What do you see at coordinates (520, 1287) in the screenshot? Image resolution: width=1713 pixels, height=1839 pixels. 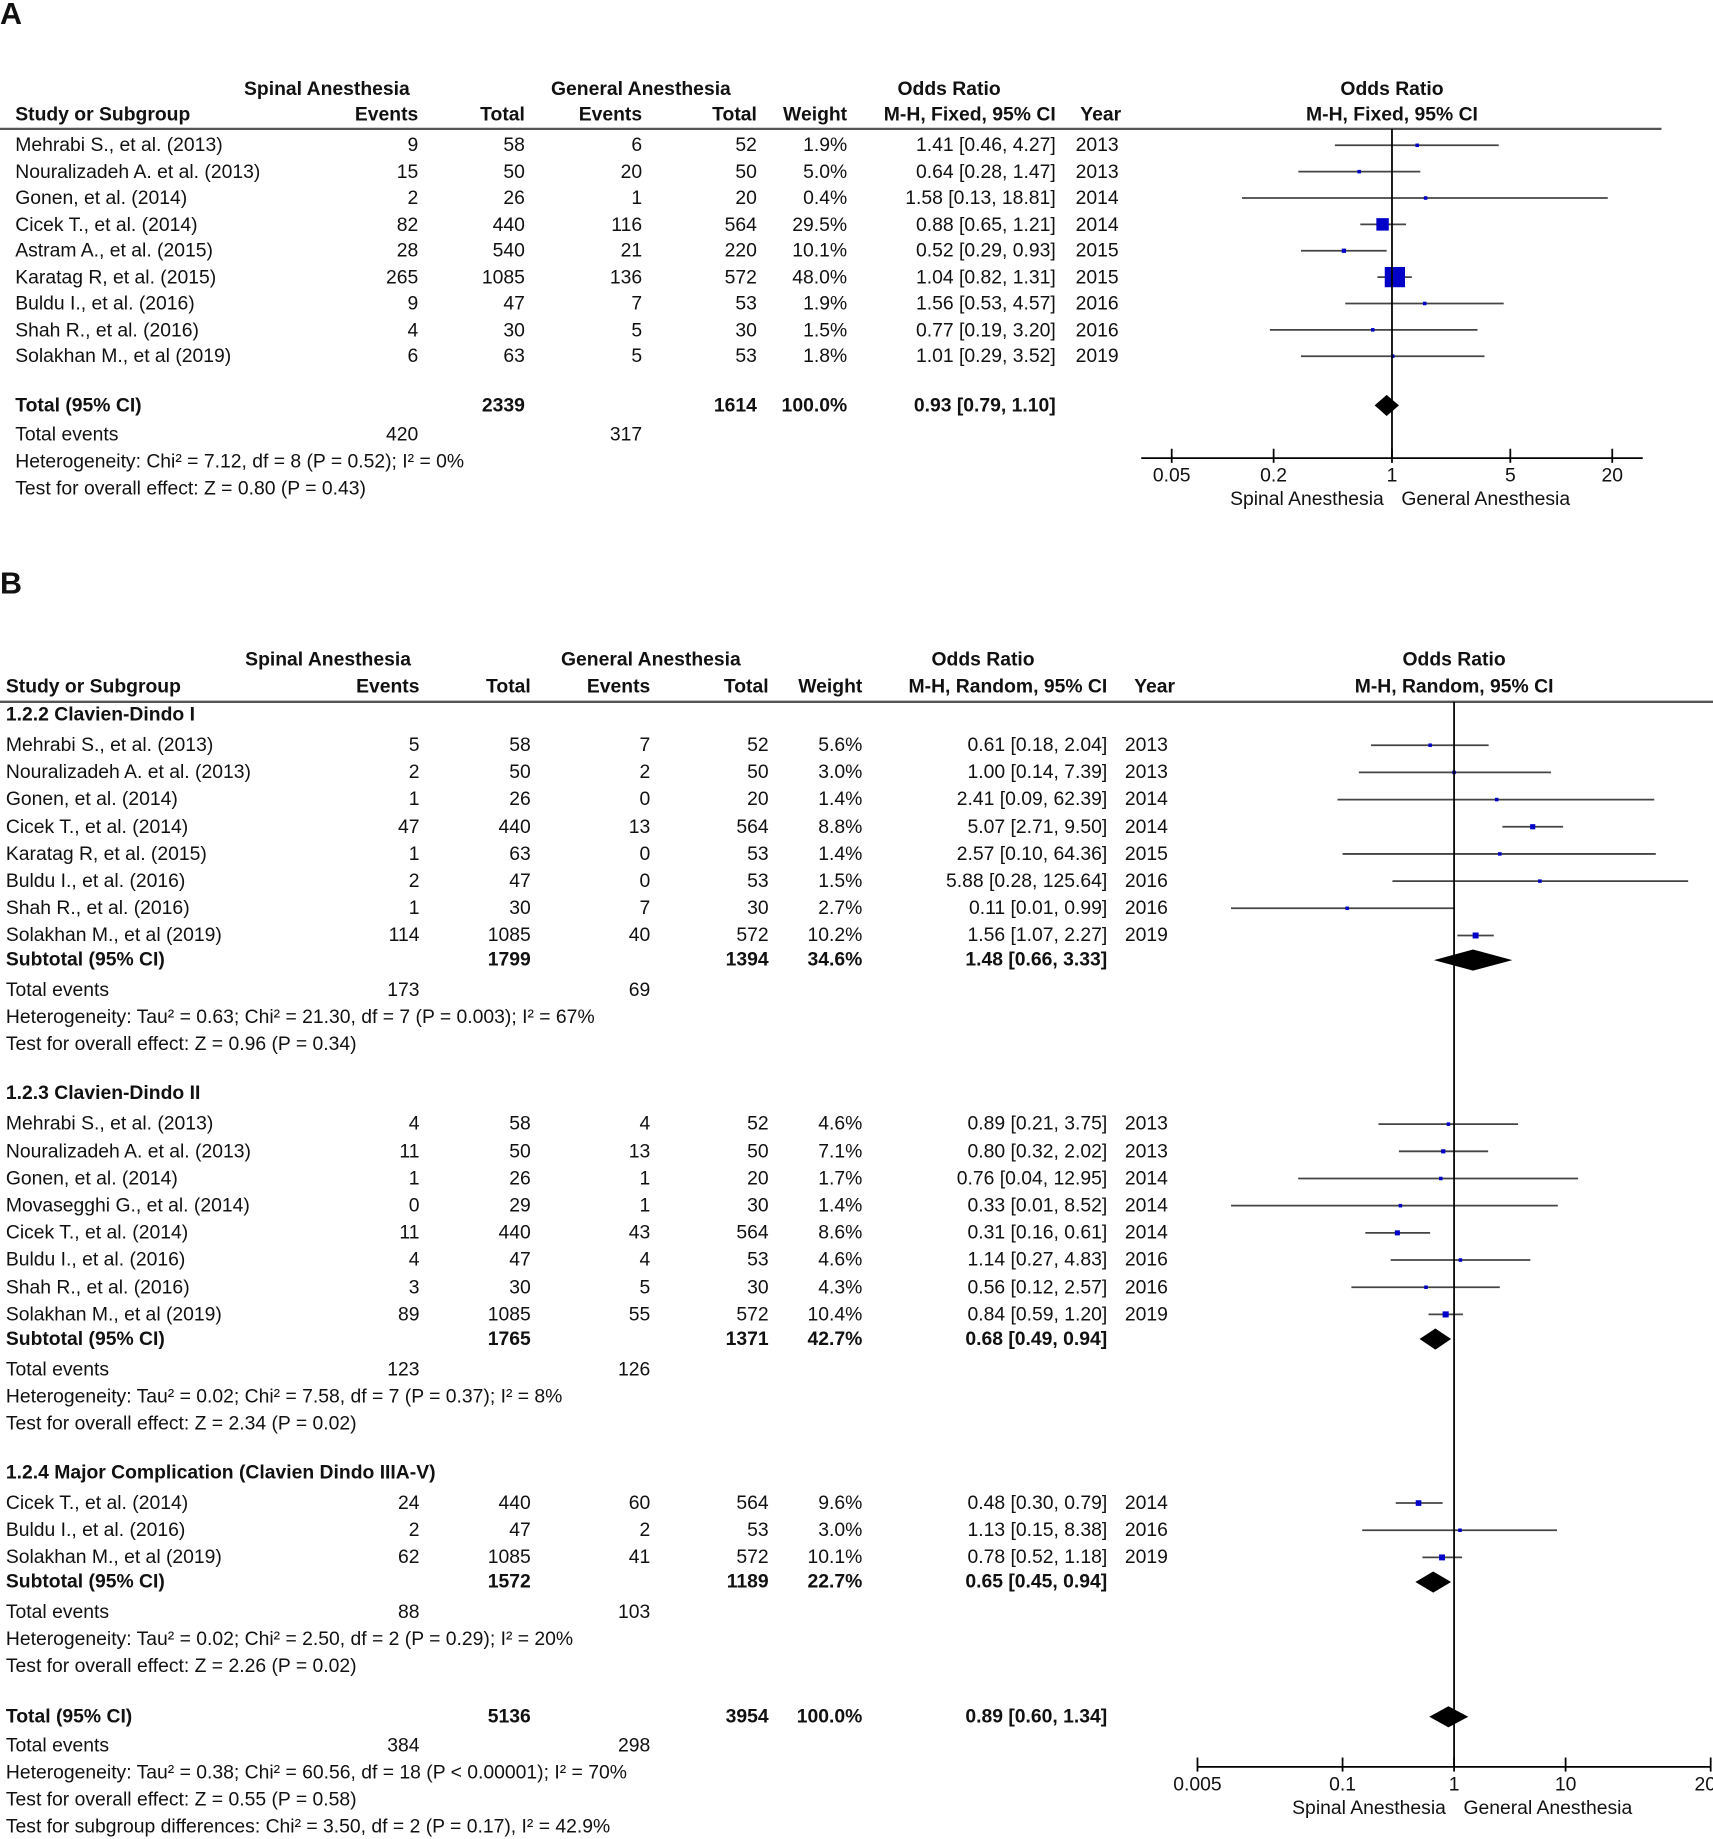 I see `total-spinal: 30` at bounding box center [520, 1287].